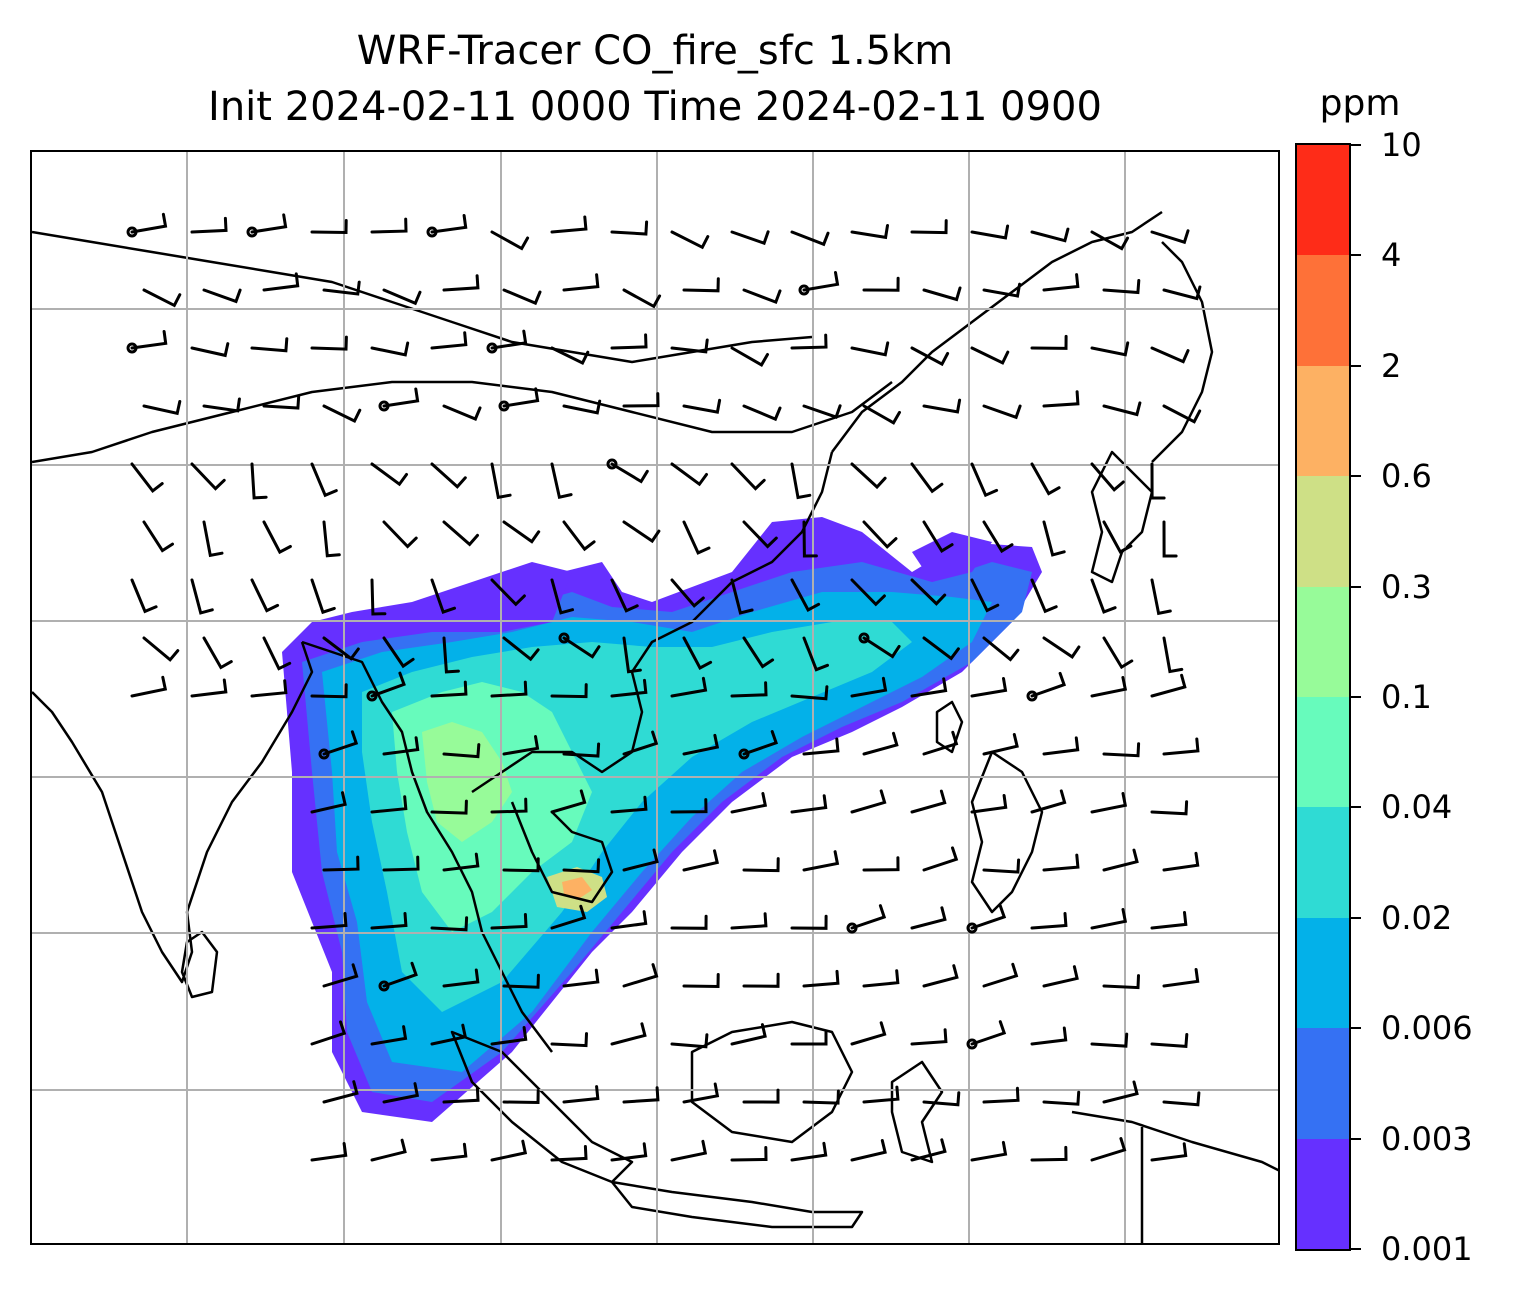 This screenshot has height=1306, width=1528. What do you see at coordinates (772, 1082) in the screenshot?
I see `coastline-borneo` at bounding box center [772, 1082].